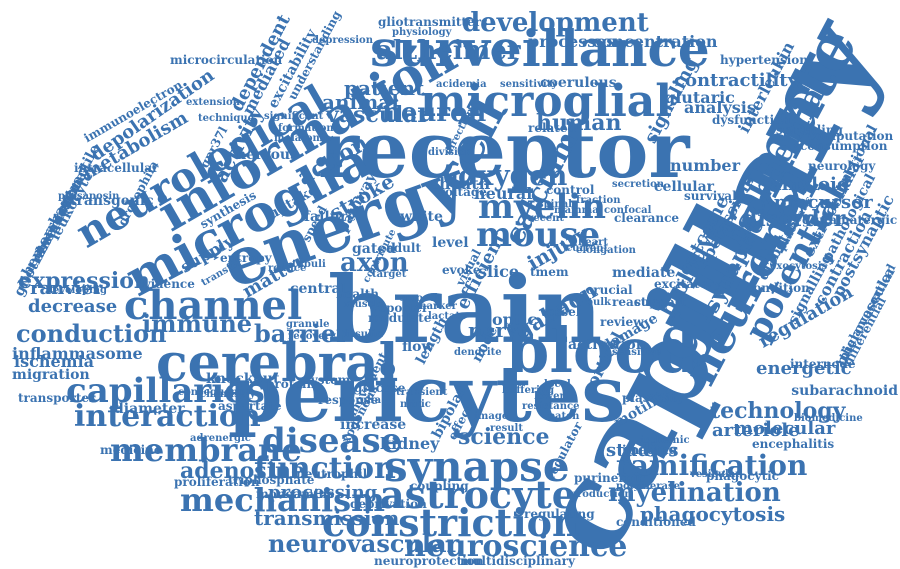  I want to click on word-conditioned: conditioned, so click(656, 522).